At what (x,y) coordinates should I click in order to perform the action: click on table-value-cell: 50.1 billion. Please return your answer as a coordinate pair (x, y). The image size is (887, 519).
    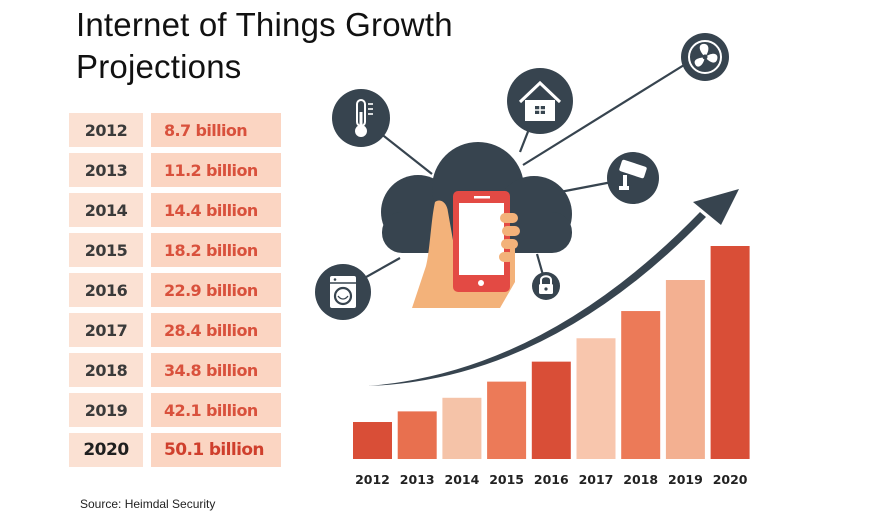
    Looking at the image, I should click on (216, 450).